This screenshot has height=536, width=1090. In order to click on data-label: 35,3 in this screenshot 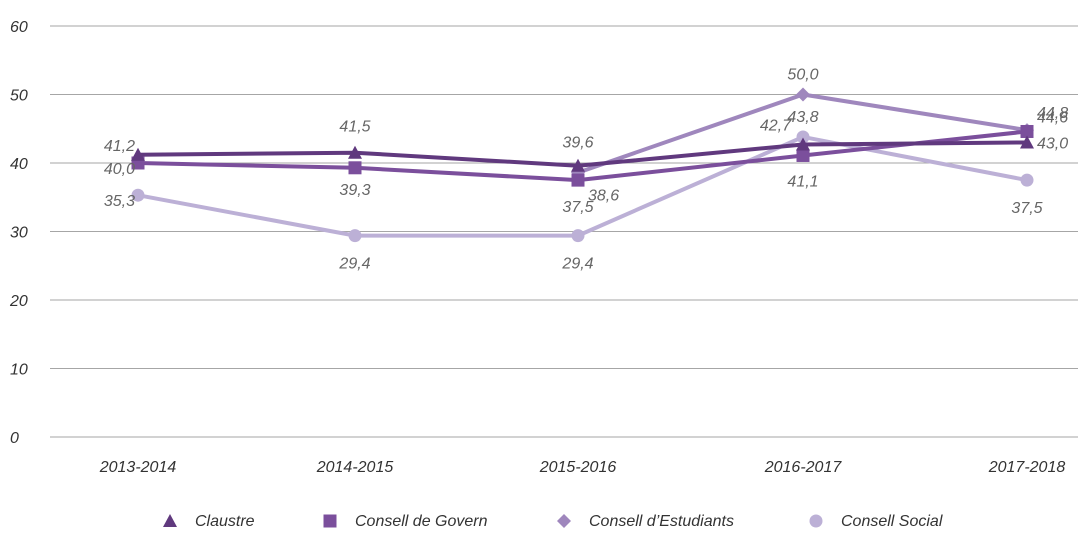, I will do `click(119, 201)`.